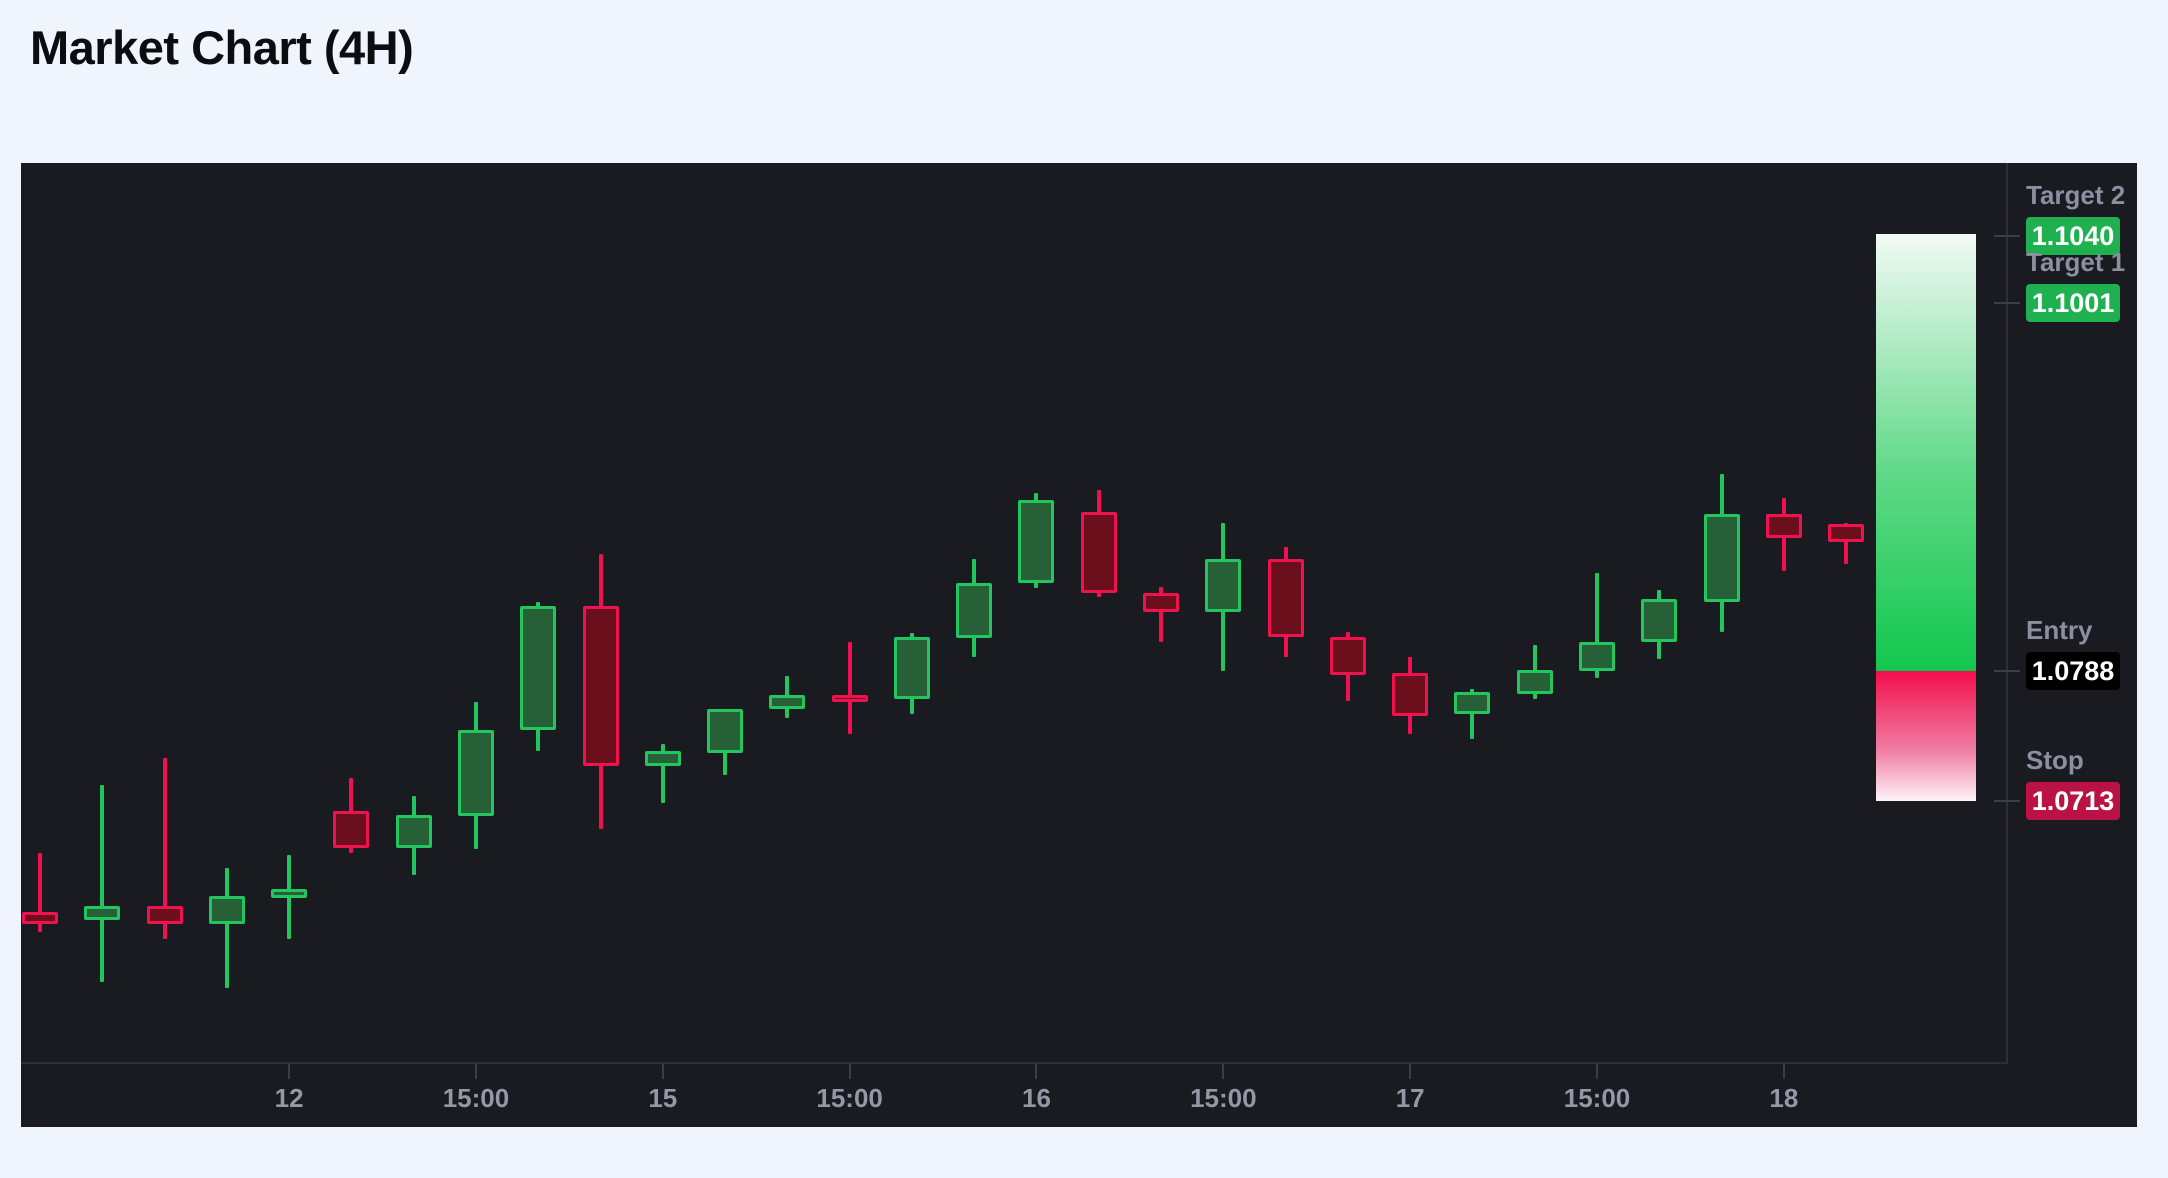  Describe the element at coordinates (1036, 1098) in the screenshot. I see `x-axis-label: 16` at that location.